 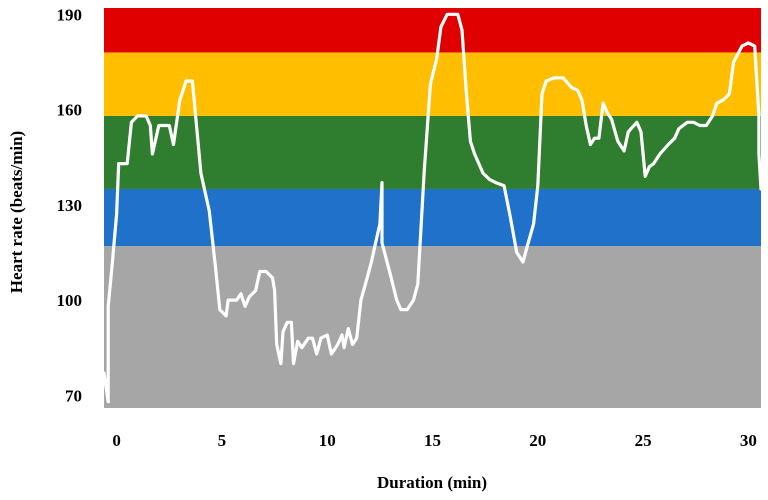 What do you see at coordinates (432, 84) in the screenshot?
I see `zone-yellow-band` at bounding box center [432, 84].